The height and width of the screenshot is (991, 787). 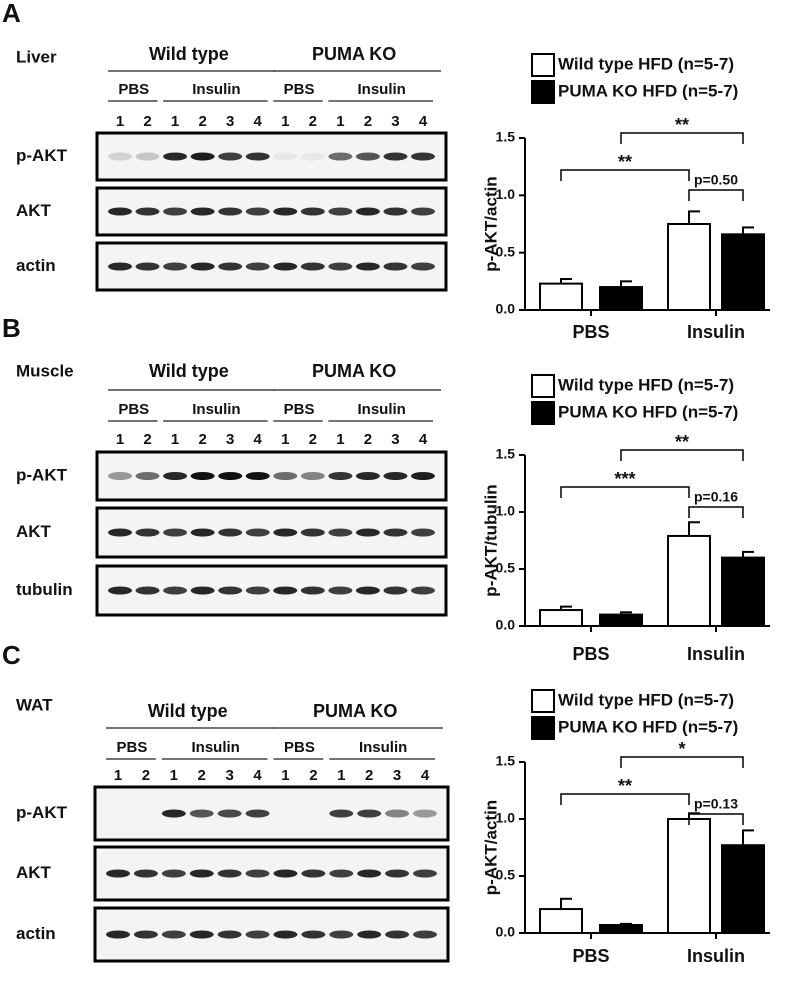 What do you see at coordinates (44, 589) in the screenshot?
I see `row-label: tubulin` at bounding box center [44, 589].